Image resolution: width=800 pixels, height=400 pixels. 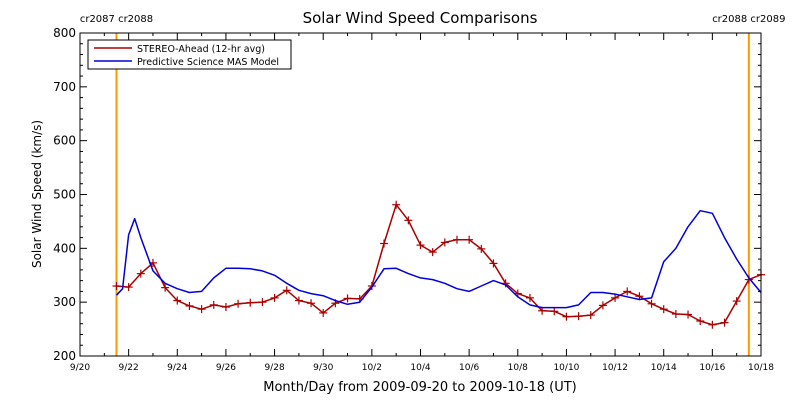 I want to click on legend-label-mas: Predictive Science MAS Model, so click(x=208, y=62).